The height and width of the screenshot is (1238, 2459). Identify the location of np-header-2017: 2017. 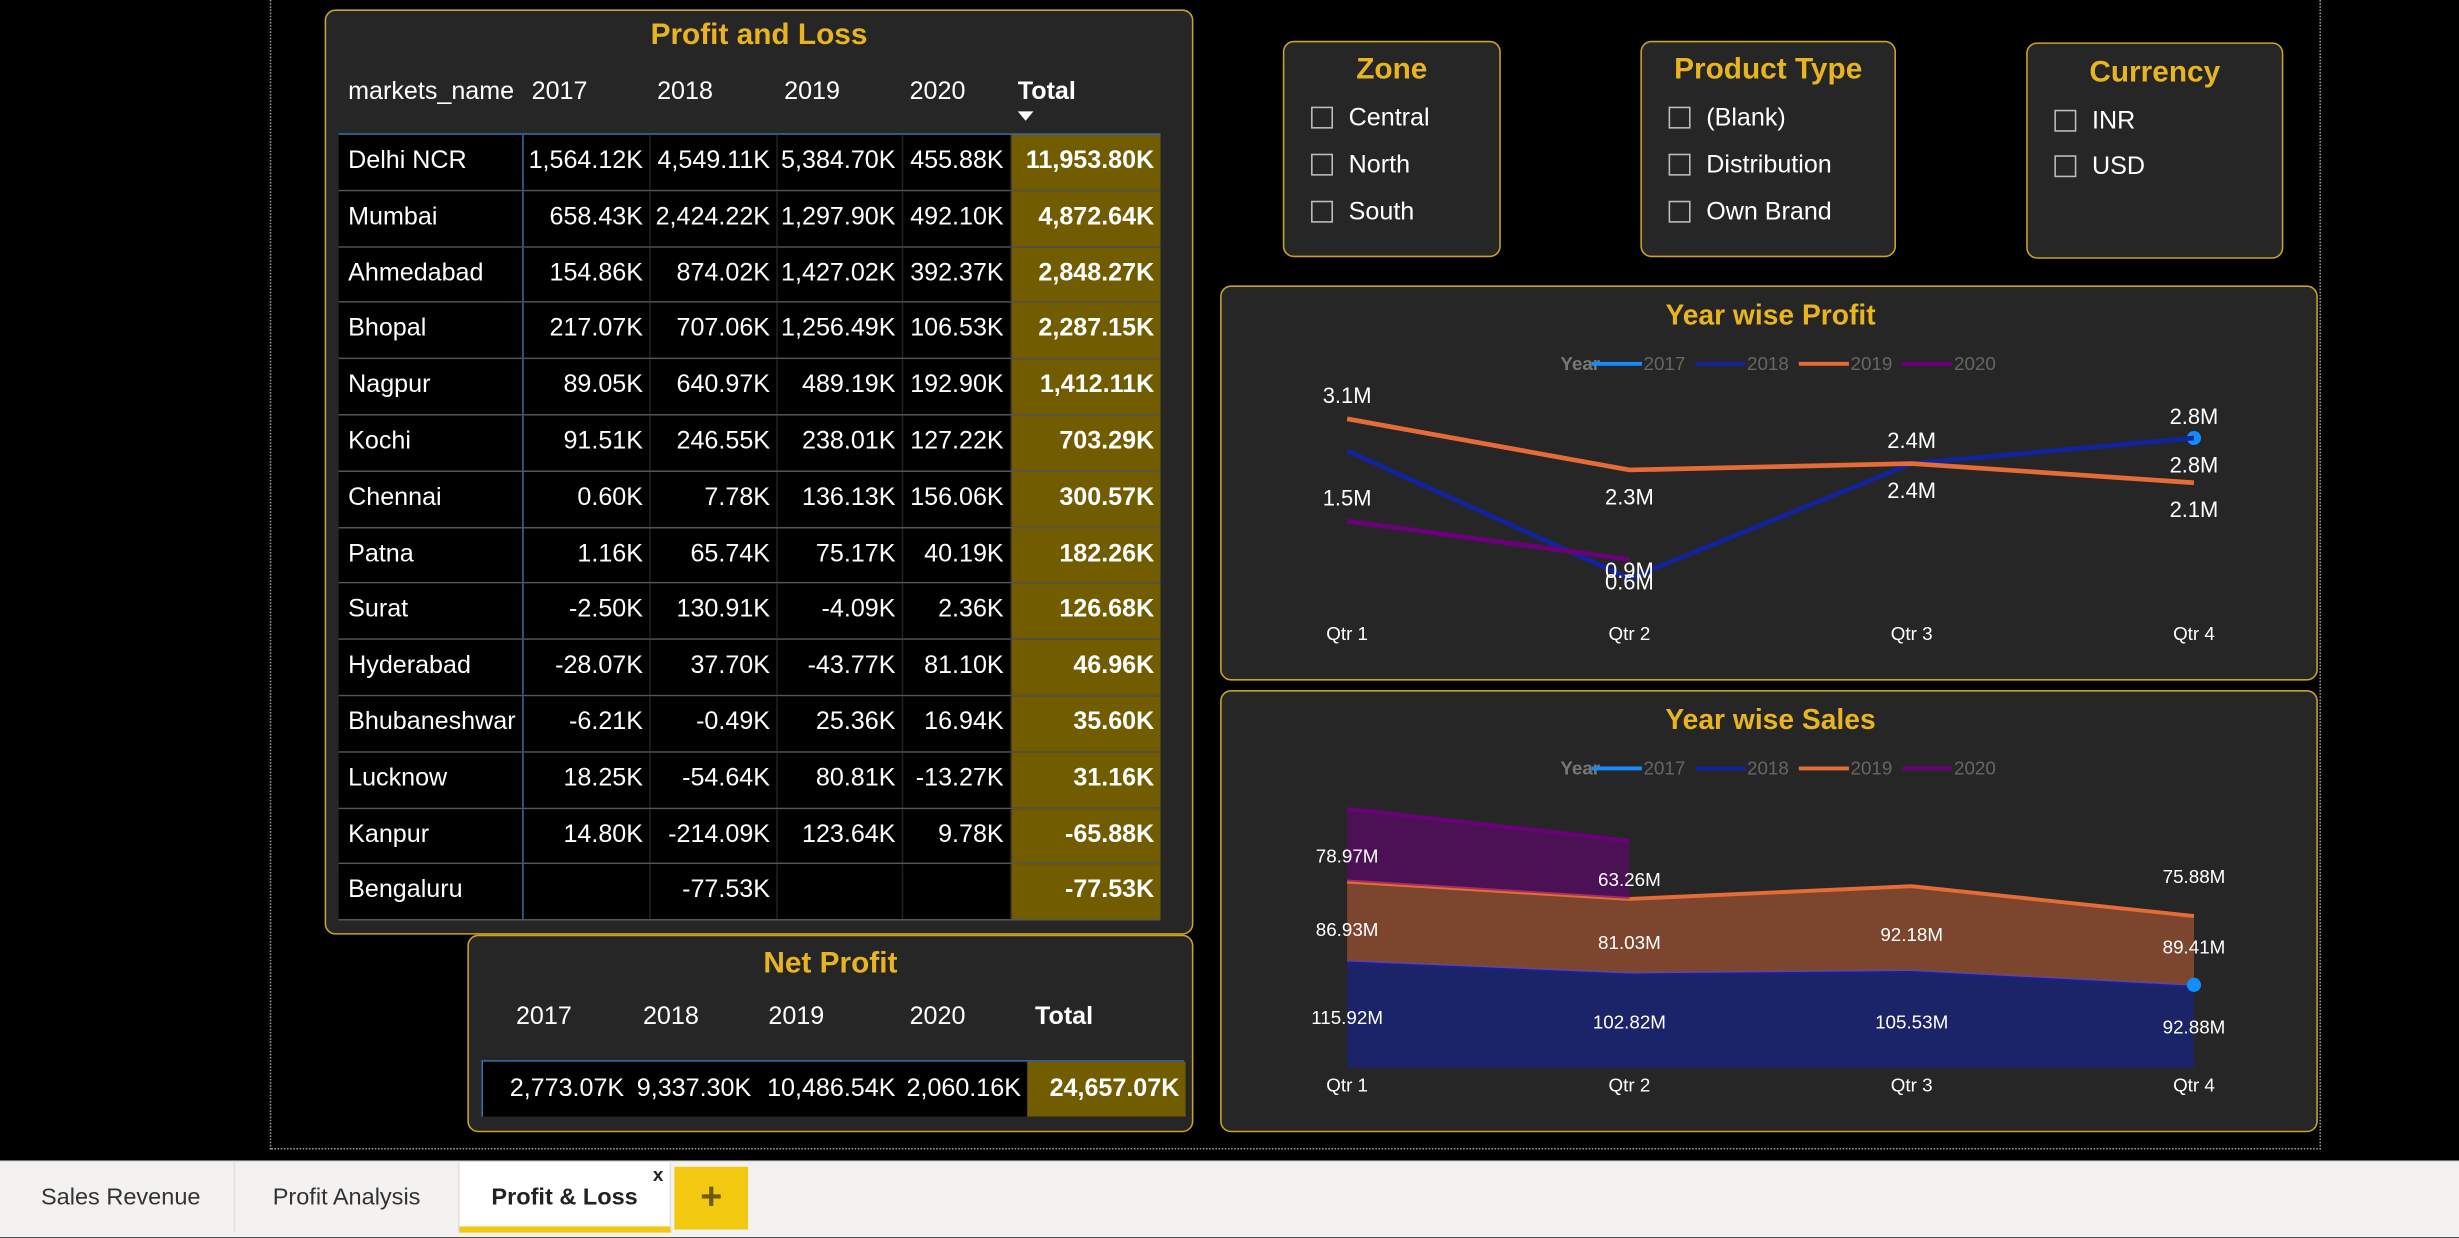
(543, 1017).